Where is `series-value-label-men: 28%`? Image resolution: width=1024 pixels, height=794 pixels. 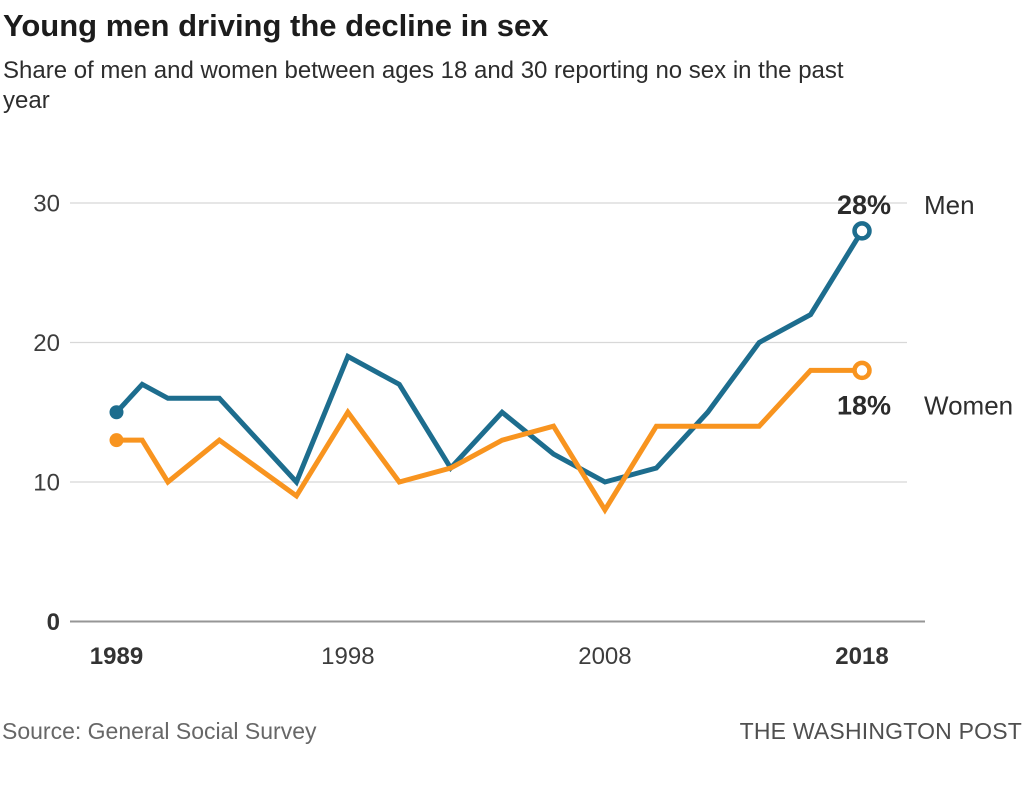 series-value-label-men: 28% is located at coordinates (864, 205).